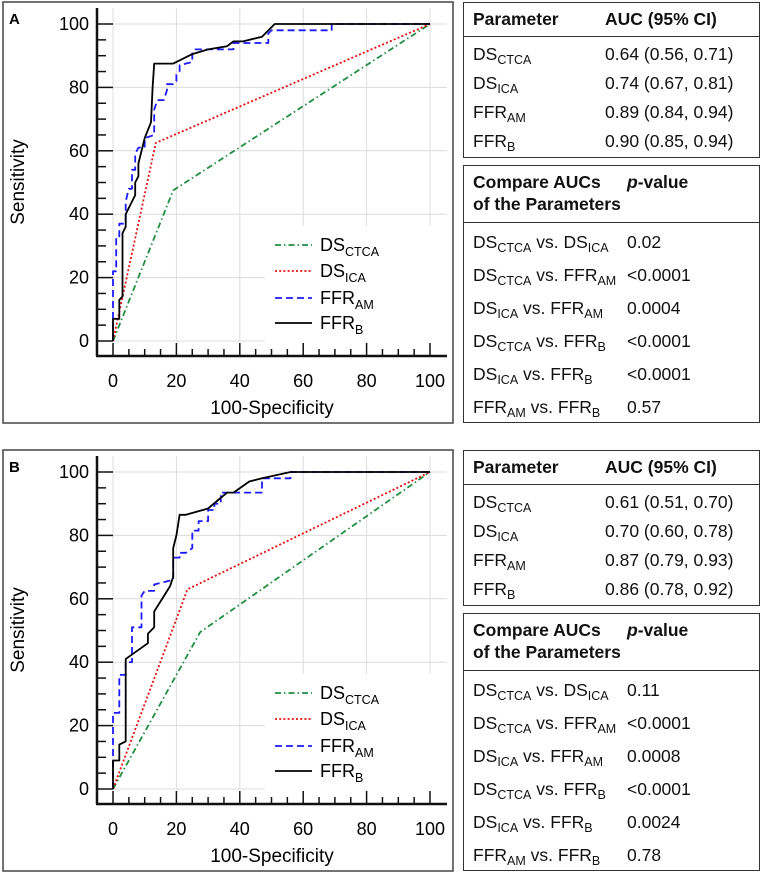 The height and width of the screenshot is (878, 765). I want to click on header-pvalue-rest: -value, so click(663, 630).